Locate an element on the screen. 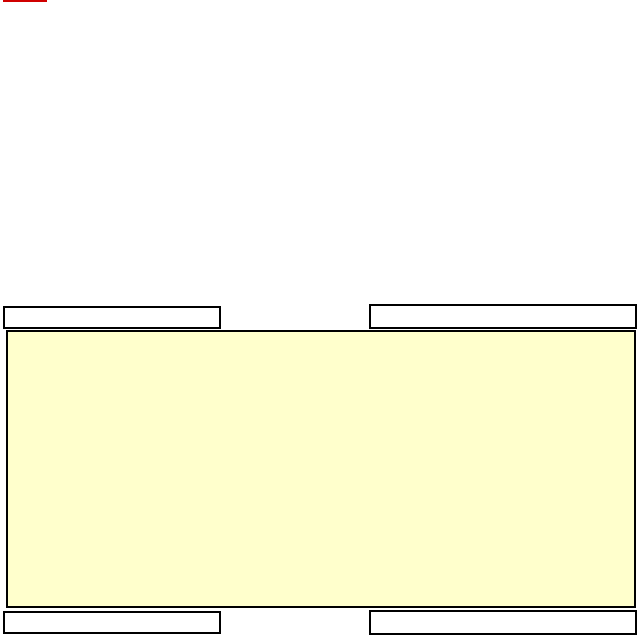  banner-pf212-price is located at coordinates (503, 316).